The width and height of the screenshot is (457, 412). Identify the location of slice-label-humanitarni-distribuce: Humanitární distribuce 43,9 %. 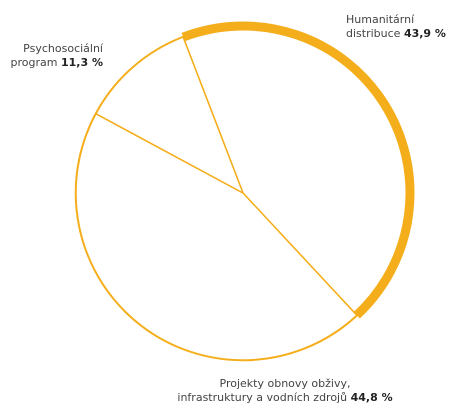
(396, 27).